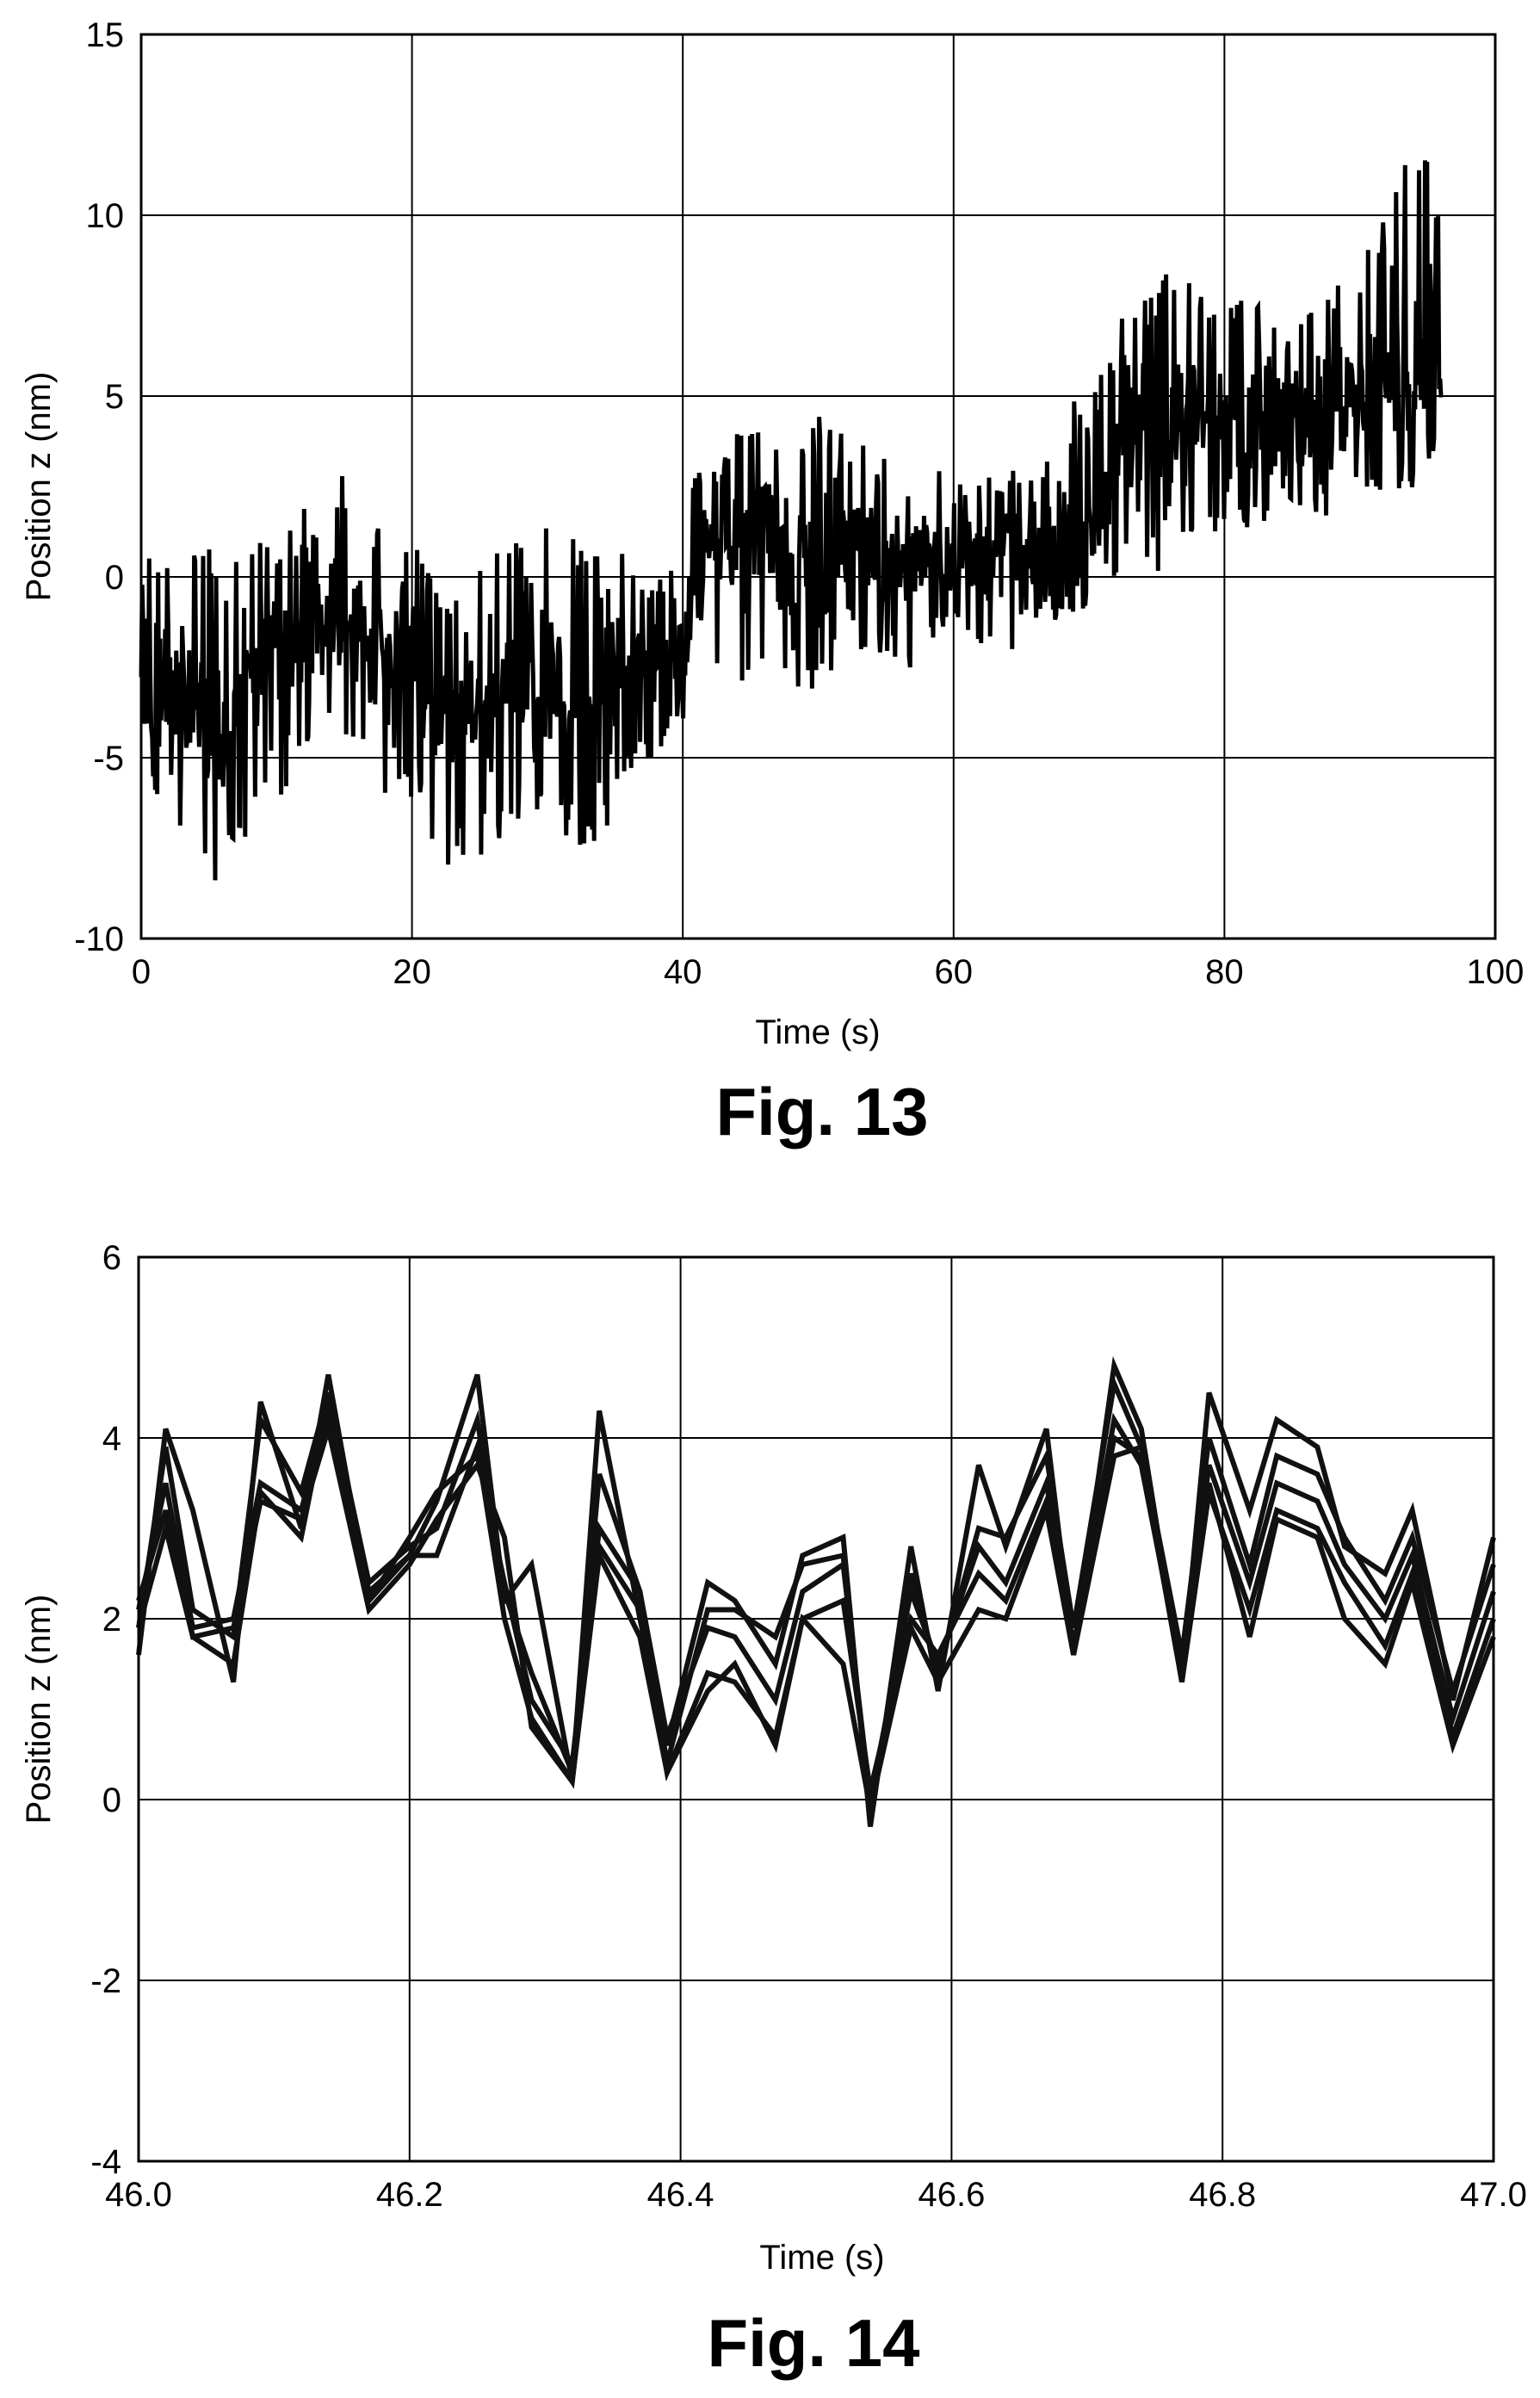 This screenshot has width=1540, height=2398. I want to click on fig13-x-tick-label: 80, so click(1224, 972).